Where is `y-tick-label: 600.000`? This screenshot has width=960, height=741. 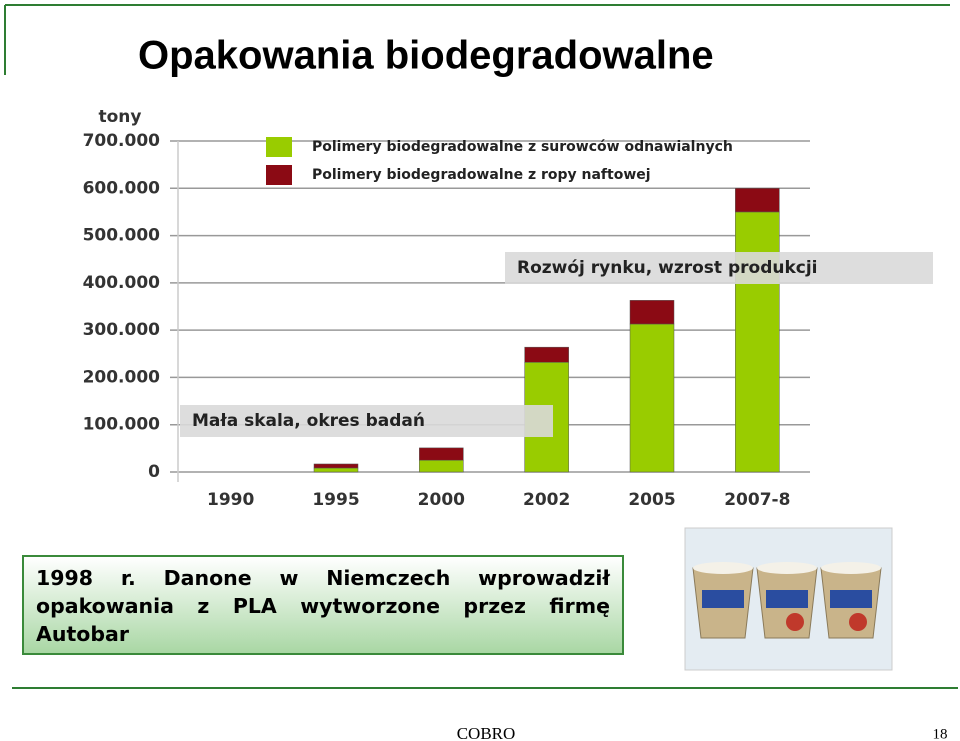
y-tick-label: 600.000 is located at coordinates (122, 188).